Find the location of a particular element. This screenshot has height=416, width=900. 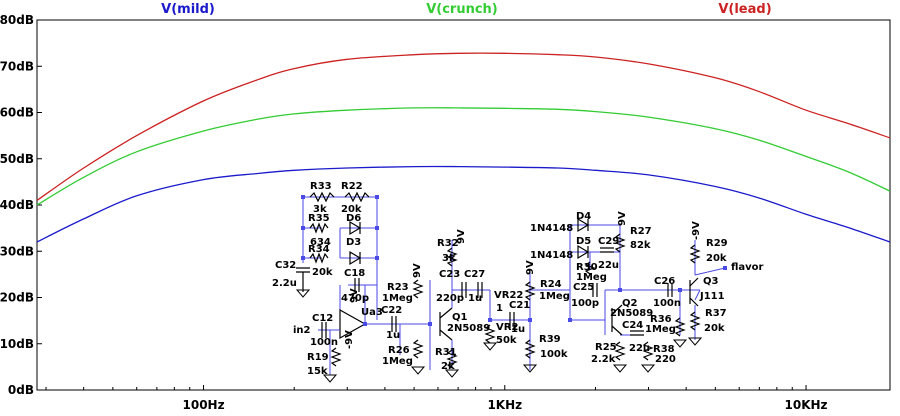

label-VR22: VR22 is located at coordinates (508, 295).